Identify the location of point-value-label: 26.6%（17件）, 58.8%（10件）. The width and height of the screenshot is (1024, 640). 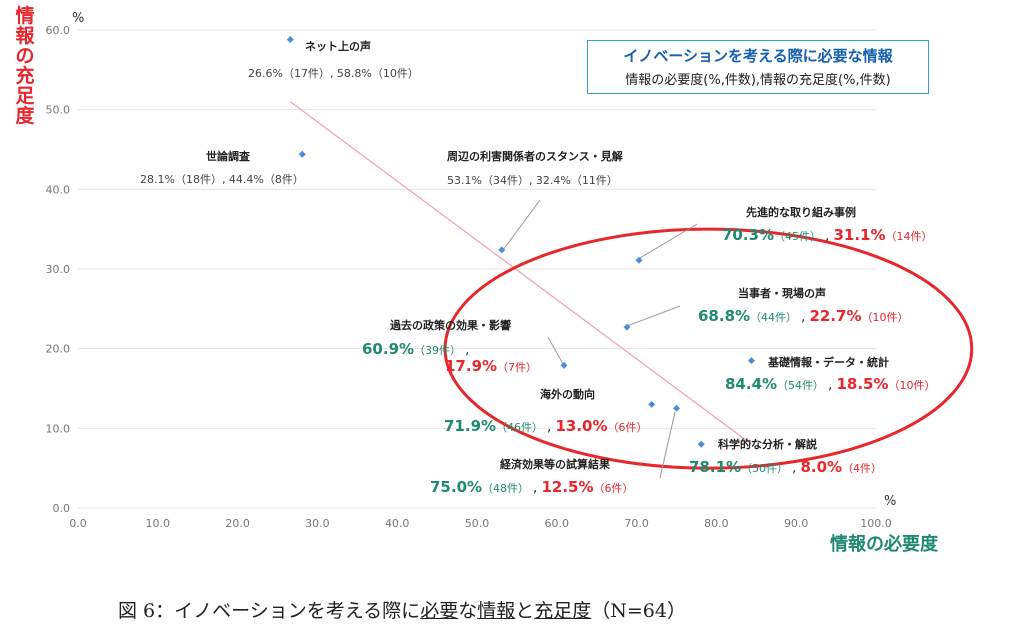
(333, 73).